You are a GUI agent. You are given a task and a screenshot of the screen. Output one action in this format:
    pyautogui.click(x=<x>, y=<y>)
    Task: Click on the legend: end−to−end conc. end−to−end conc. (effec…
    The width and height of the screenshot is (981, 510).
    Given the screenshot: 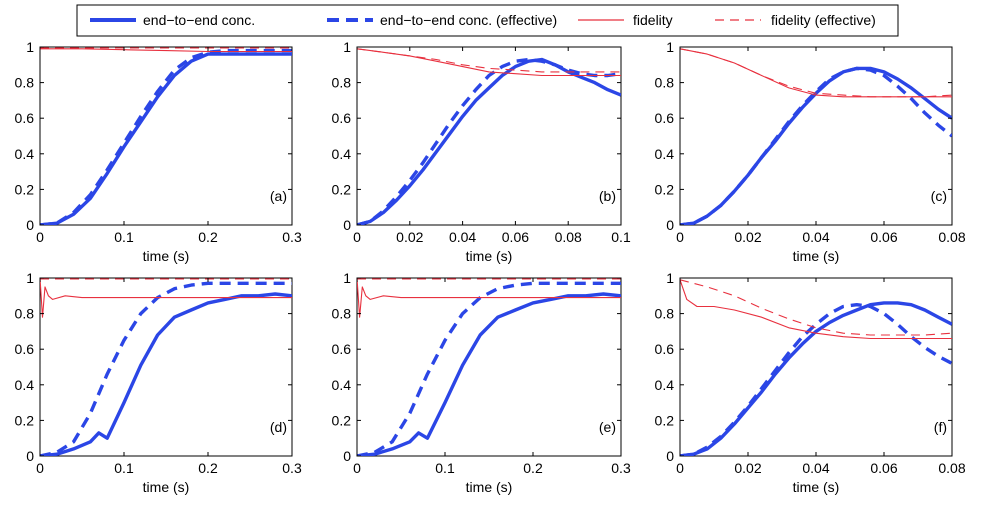 What is the action you would take?
    pyautogui.click(x=487, y=20)
    